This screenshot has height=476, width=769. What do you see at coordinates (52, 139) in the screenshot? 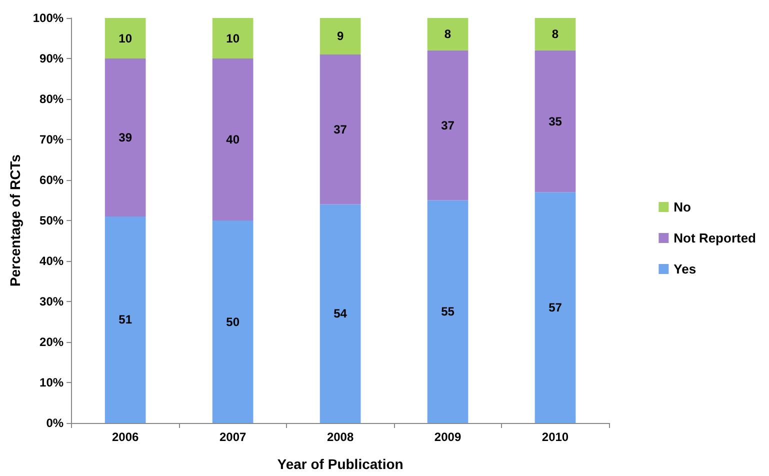
I see `y-tick-label: 70%` at bounding box center [52, 139].